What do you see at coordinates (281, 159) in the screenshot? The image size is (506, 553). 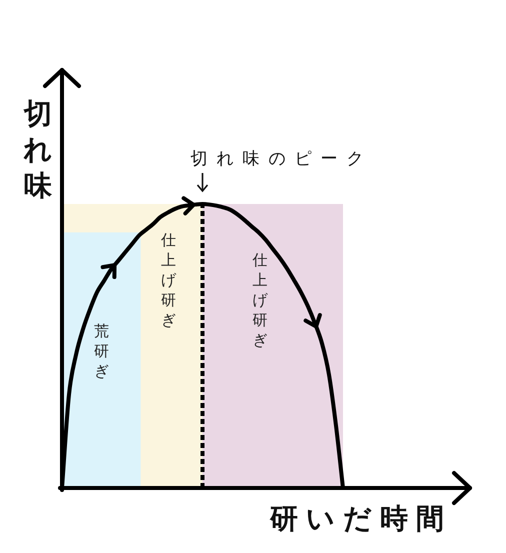 I see `annotation: 切れ味のピーク` at bounding box center [281, 159].